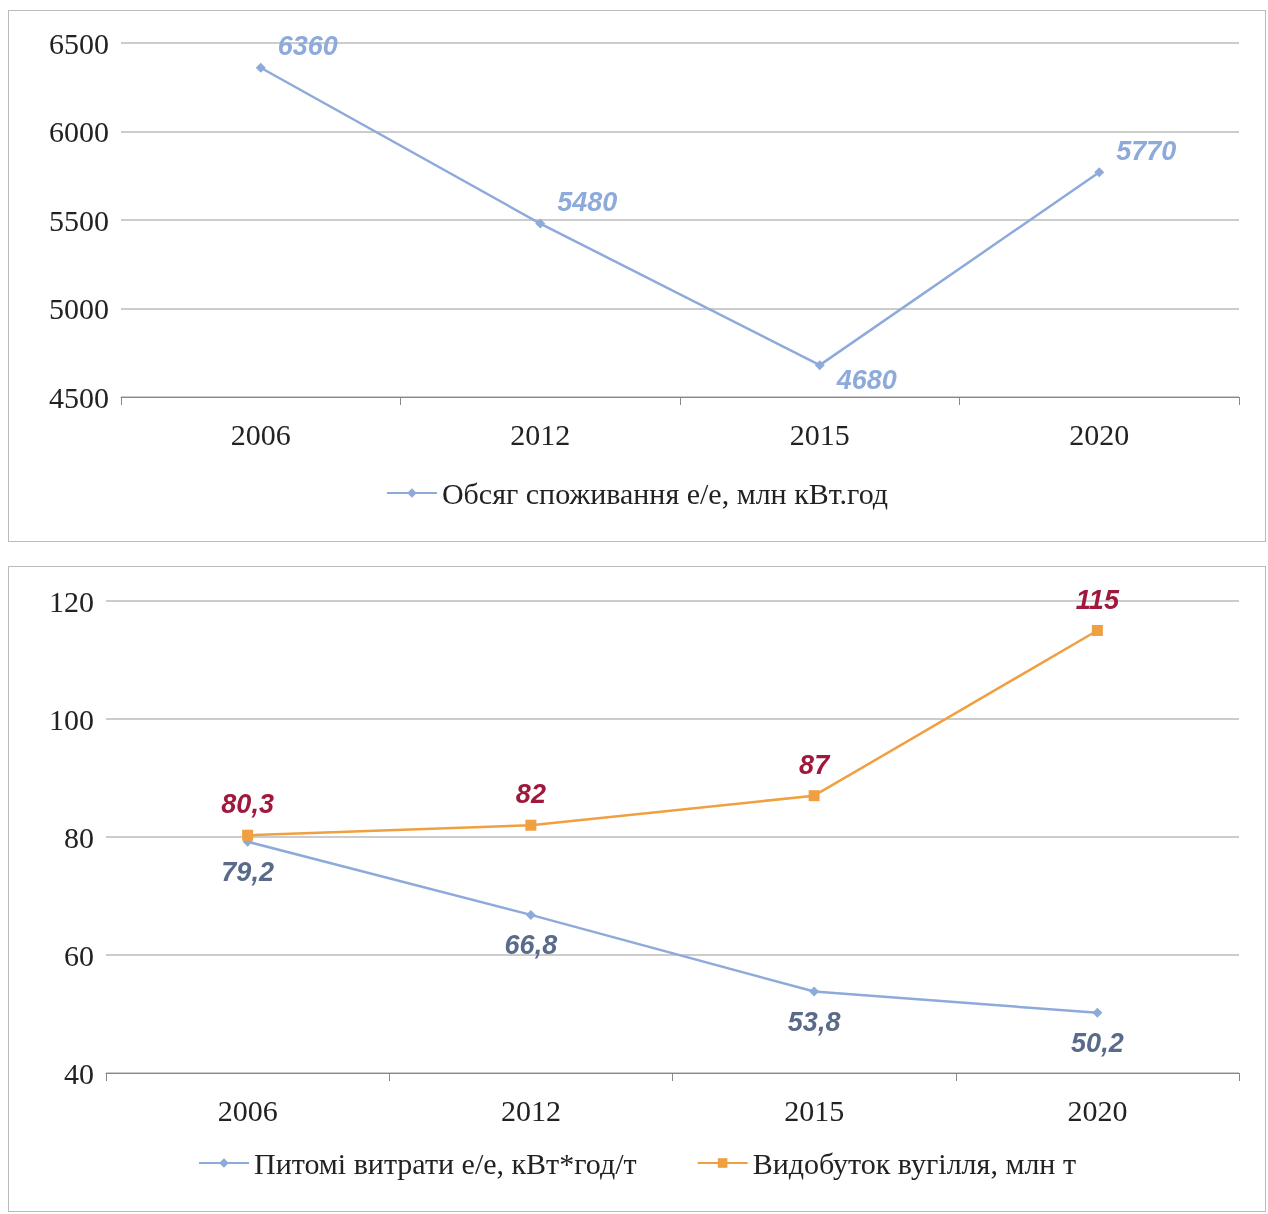  What do you see at coordinates (1097, 599) in the screenshot?
I see `data-label: 115` at bounding box center [1097, 599].